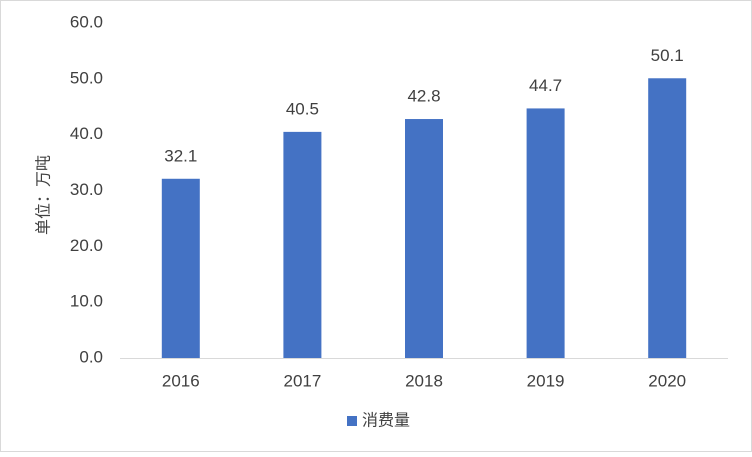 Image resolution: width=752 pixels, height=457 pixels. What do you see at coordinates (302, 108) in the screenshot?
I see `data-label: 40.5` at bounding box center [302, 108].